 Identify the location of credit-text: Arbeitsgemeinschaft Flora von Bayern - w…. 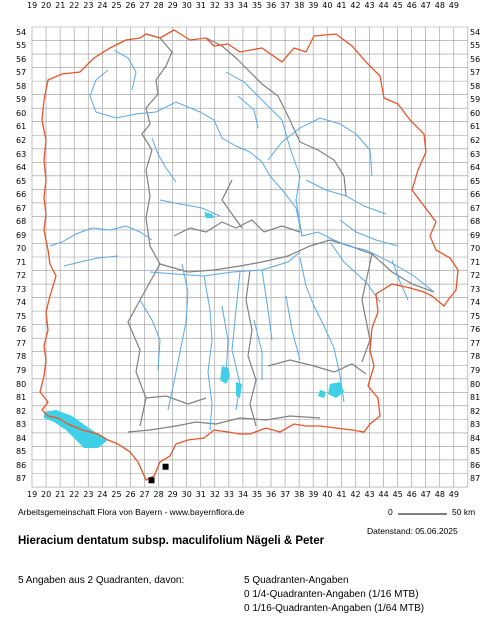
(131, 512).